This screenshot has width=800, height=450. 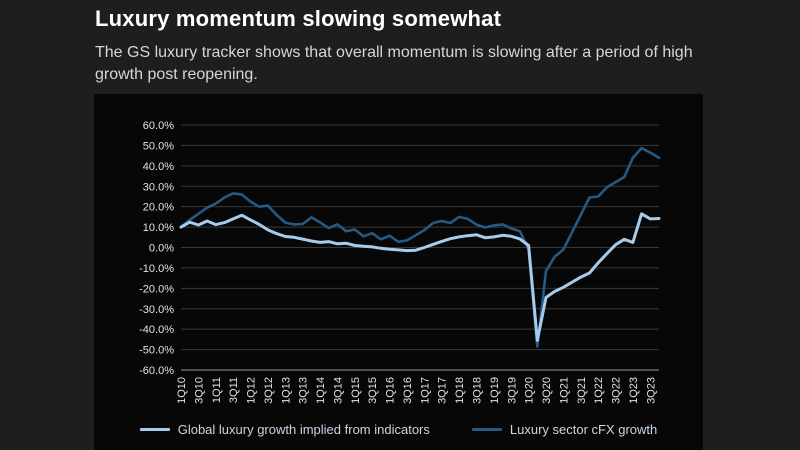 I want to click on x-tick-label: 1Q16, so click(x=391, y=390).